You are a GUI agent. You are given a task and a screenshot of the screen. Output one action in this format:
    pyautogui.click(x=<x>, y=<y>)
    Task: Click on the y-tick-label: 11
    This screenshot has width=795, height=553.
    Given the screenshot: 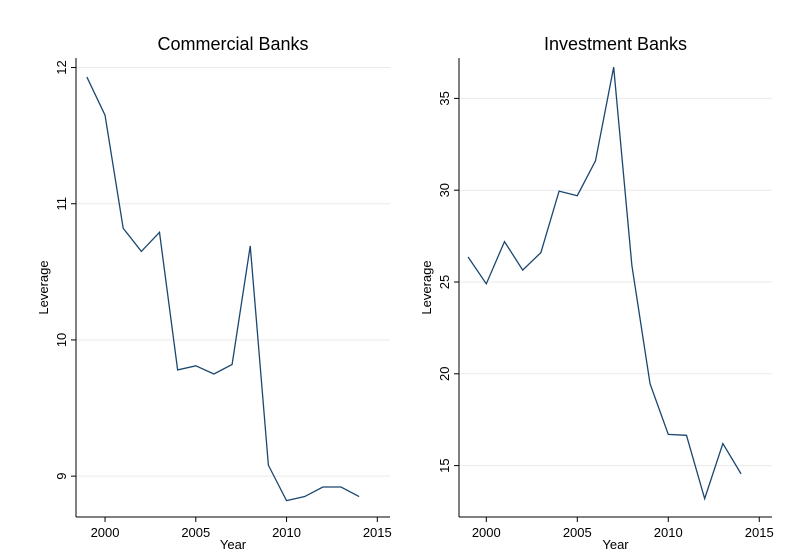 What is the action you would take?
    pyautogui.click(x=61, y=204)
    